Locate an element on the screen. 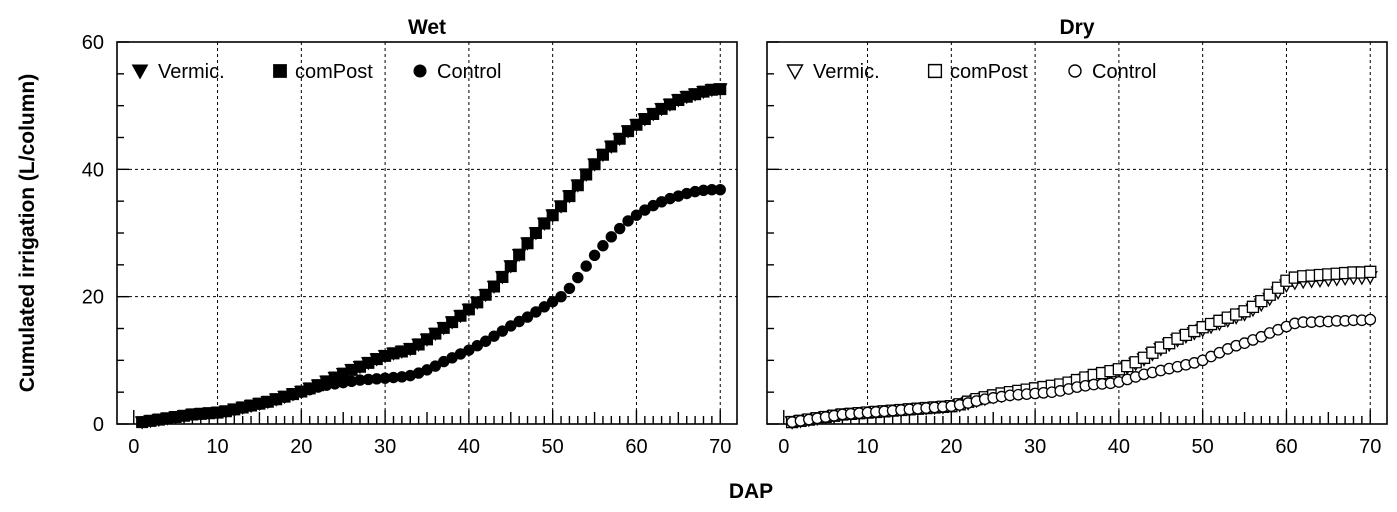 Image resolution: width=1397 pixels, height=512 pixels. series-control-dry is located at coordinates (1081, 370).